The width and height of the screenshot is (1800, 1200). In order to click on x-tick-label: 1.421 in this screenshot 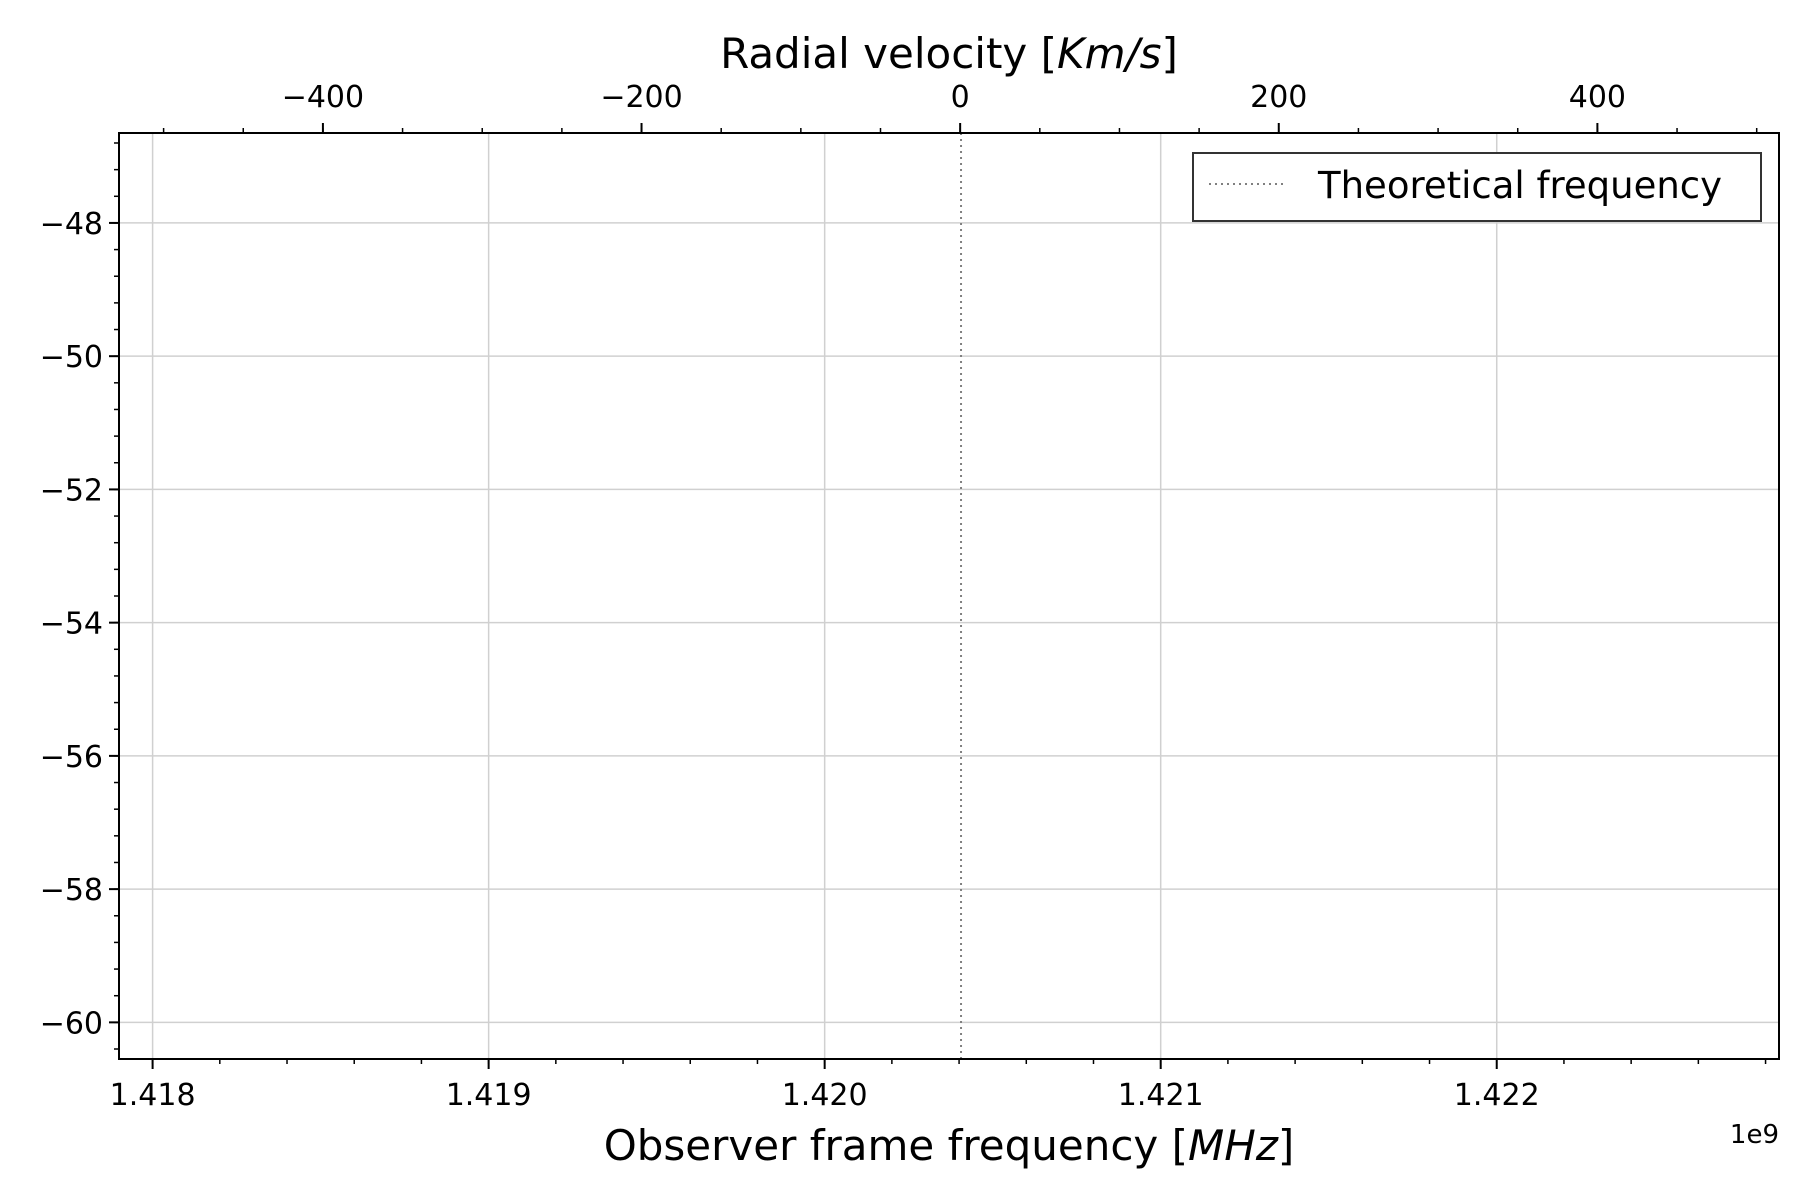, I will do `click(1161, 1095)`.